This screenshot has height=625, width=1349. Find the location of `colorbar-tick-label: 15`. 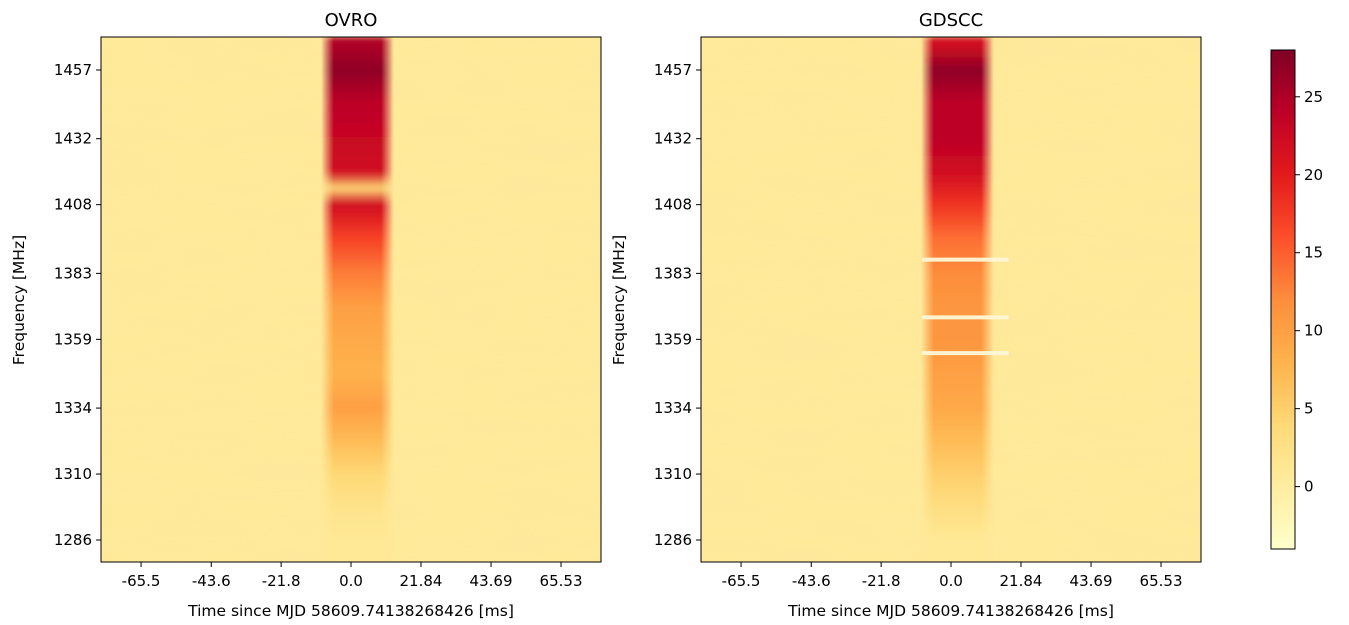

colorbar-tick-label: 15 is located at coordinates (1313, 253).